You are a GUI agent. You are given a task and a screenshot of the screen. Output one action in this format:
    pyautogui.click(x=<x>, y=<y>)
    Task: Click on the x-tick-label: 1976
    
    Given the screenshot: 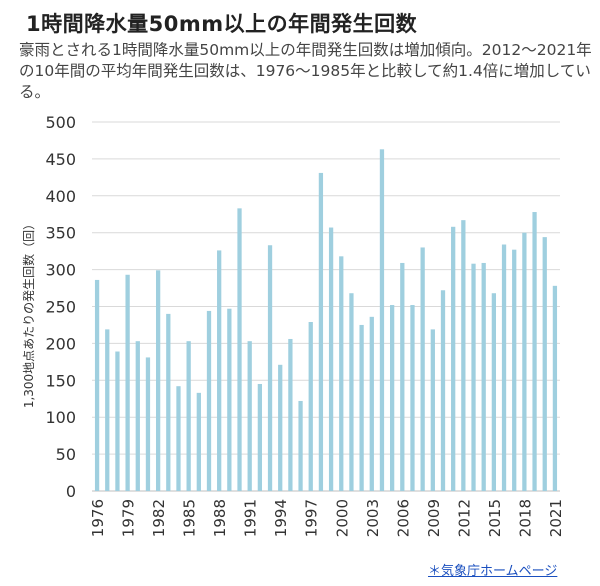 What is the action you would take?
    pyautogui.click(x=98, y=518)
    